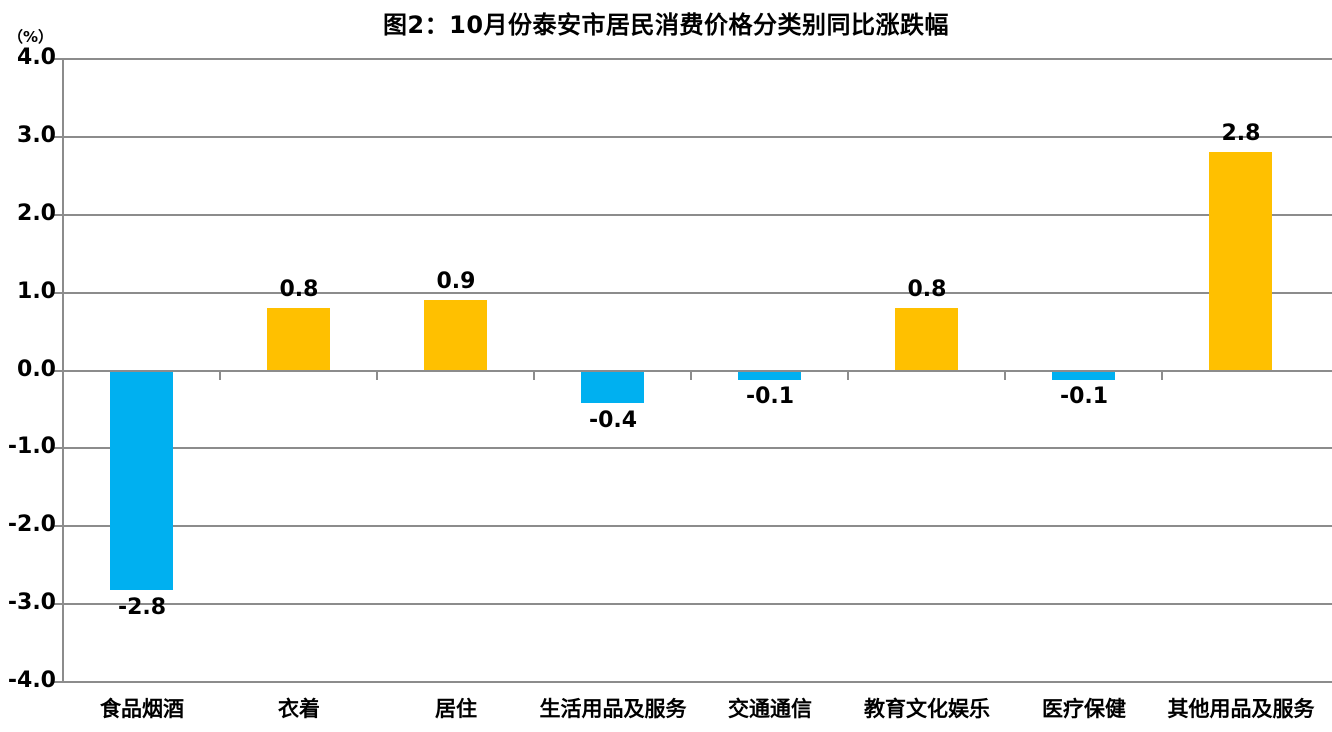 This screenshot has width=1332, height=732. What do you see at coordinates (31, 602) in the screenshot?
I see `y-axis-tick-label: -3.0` at bounding box center [31, 602].